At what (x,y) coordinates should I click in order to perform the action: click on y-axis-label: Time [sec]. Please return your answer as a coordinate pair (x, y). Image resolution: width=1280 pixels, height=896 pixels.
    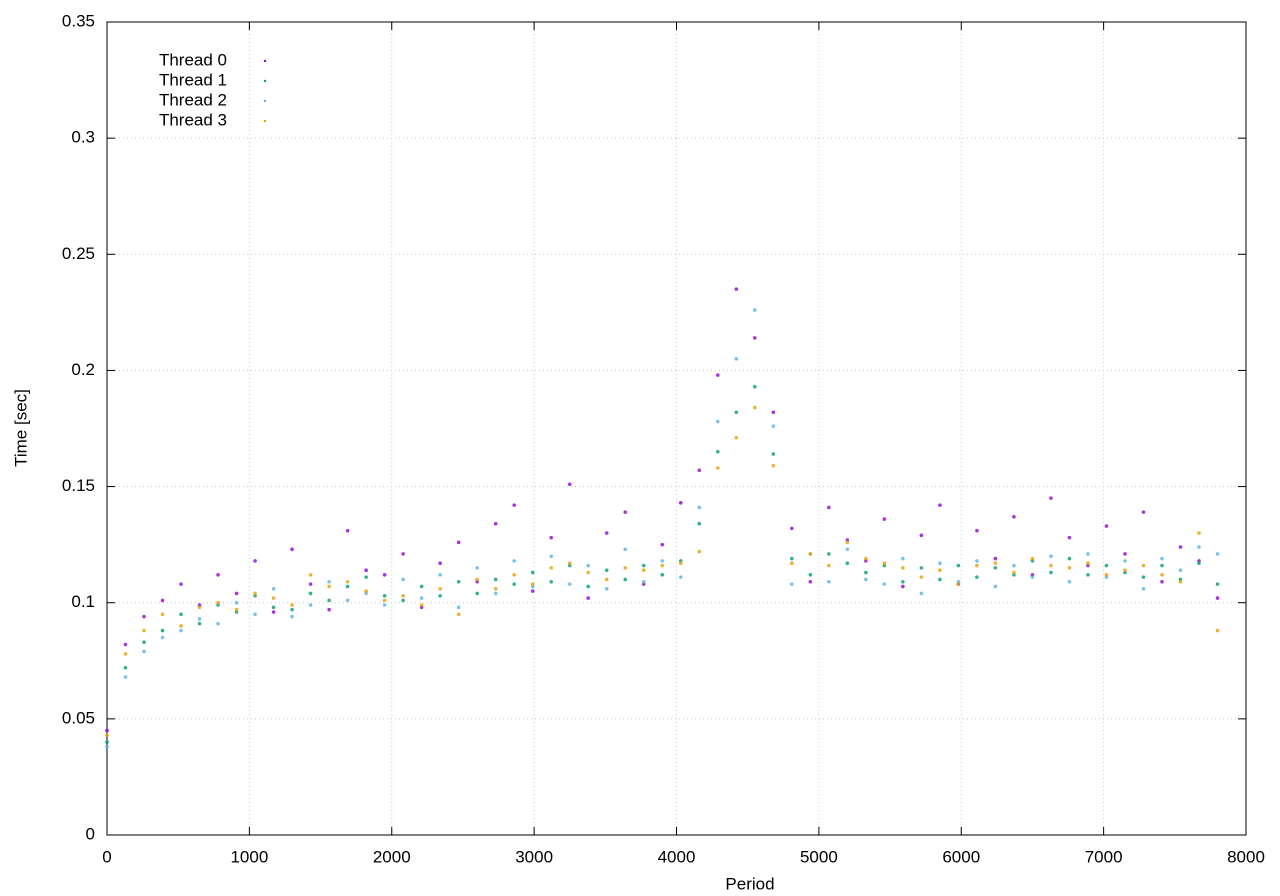
    Looking at the image, I should click on (20, 428).